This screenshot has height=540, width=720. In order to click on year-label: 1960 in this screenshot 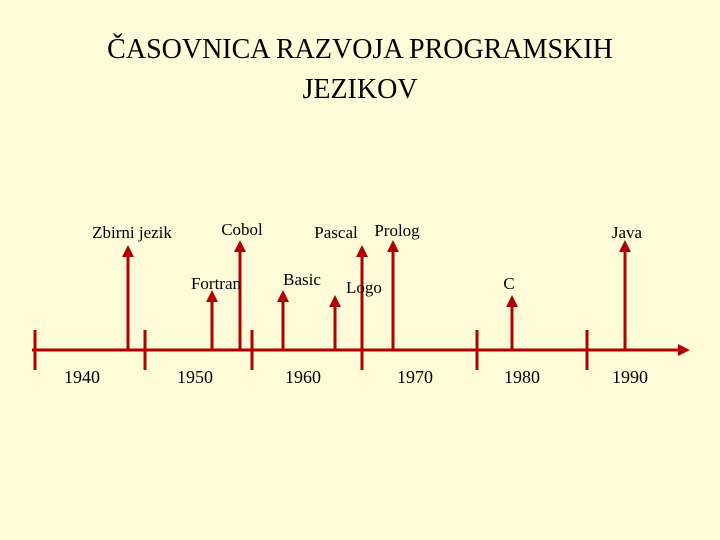, I will do `click(303, 377)`.